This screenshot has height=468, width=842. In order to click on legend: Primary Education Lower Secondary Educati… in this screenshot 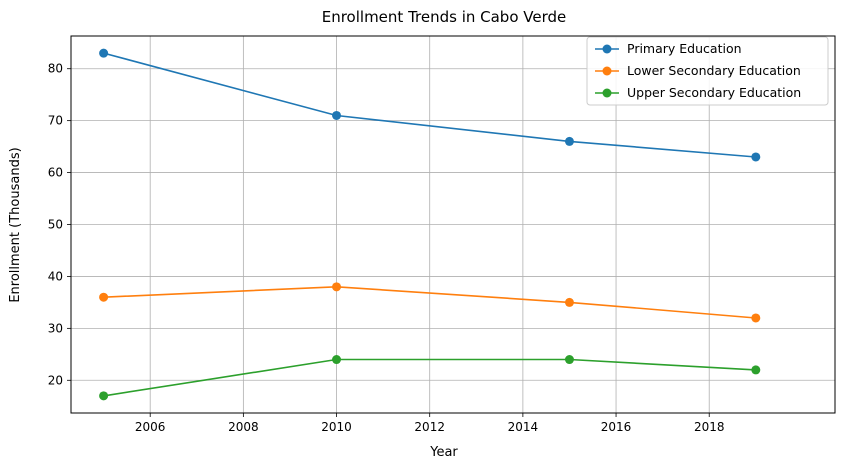, I will do `click(707, 71)`.